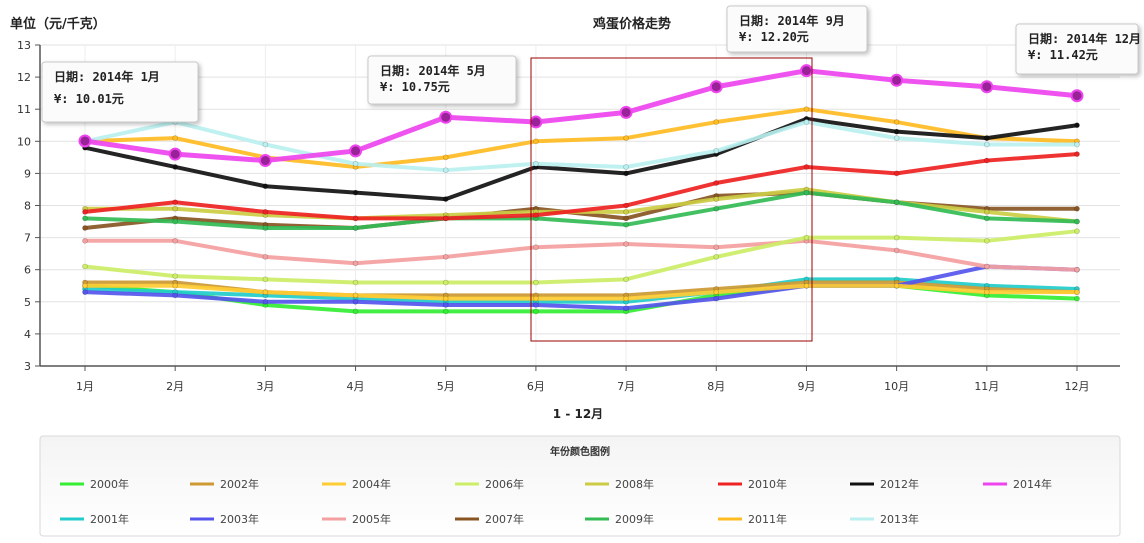 Image resolution: width=1144 pixels, height=543 pixels. What do you see at coordinates (356, 519) in the screenshot?
I see `legend-item: 2005年` at bounding box center [356, 519].